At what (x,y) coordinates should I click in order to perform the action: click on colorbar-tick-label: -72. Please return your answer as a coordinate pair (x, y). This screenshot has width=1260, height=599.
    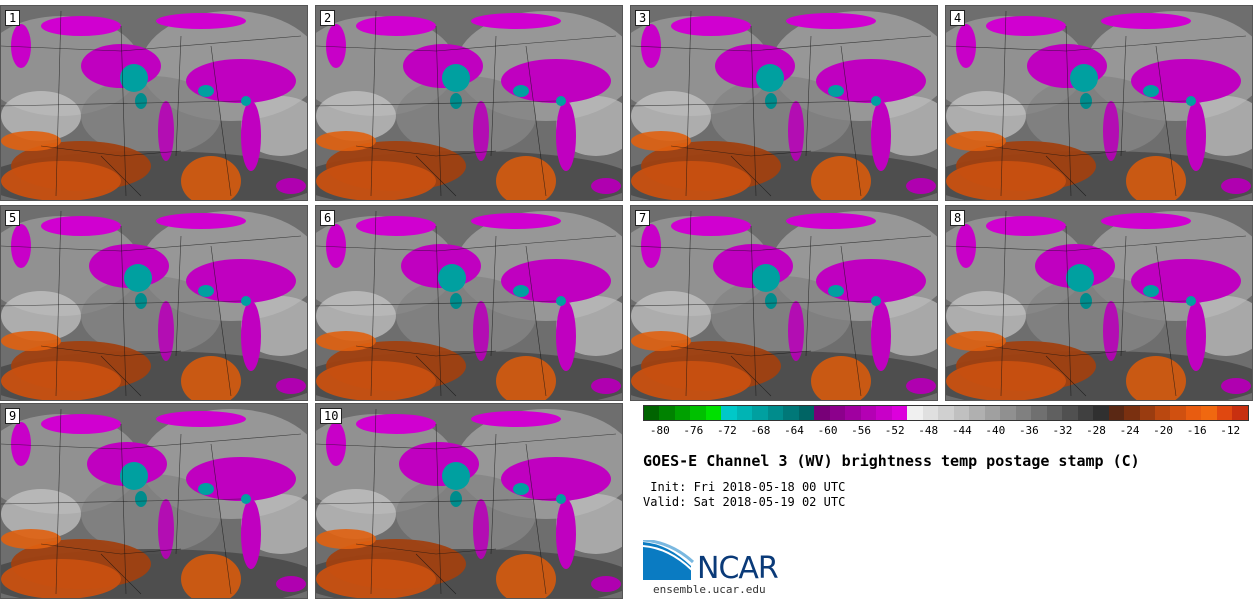
    Looking at the image, I should click on (726, 430).